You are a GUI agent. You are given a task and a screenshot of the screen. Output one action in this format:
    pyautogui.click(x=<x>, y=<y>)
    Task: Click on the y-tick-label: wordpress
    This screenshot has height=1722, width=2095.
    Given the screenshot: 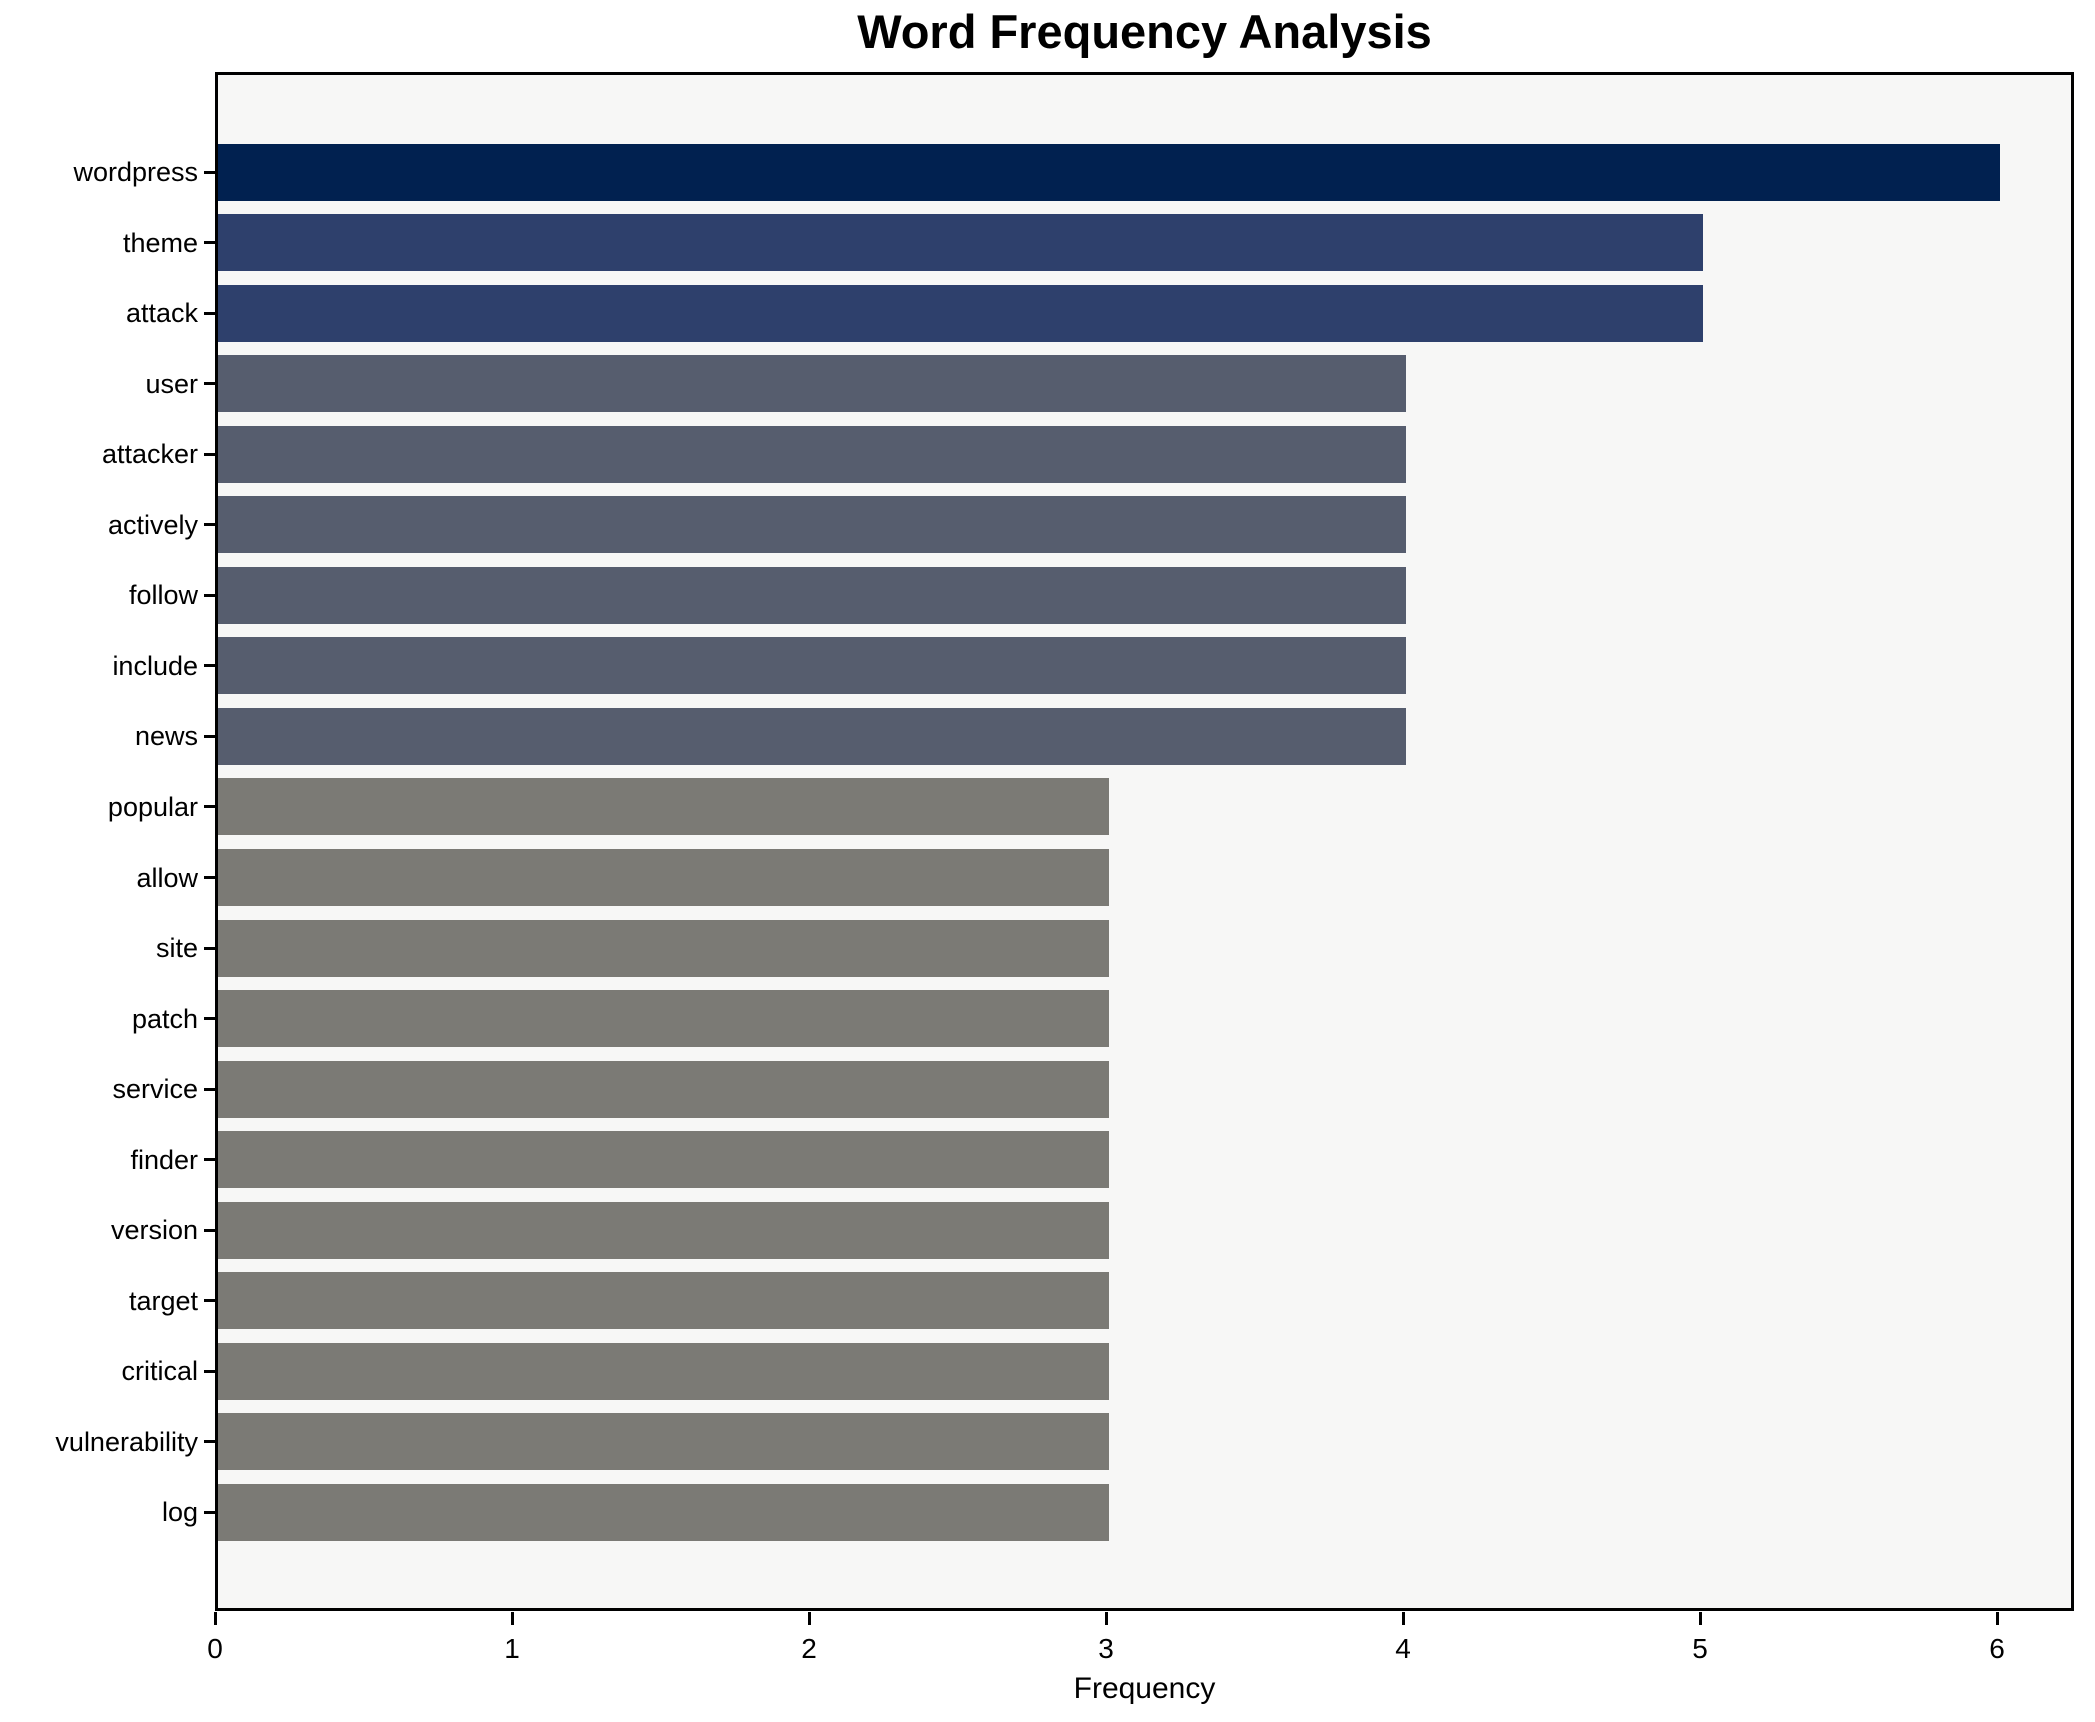 What is the action you would take?
    pyautogui.click(x=135, y=172)
    